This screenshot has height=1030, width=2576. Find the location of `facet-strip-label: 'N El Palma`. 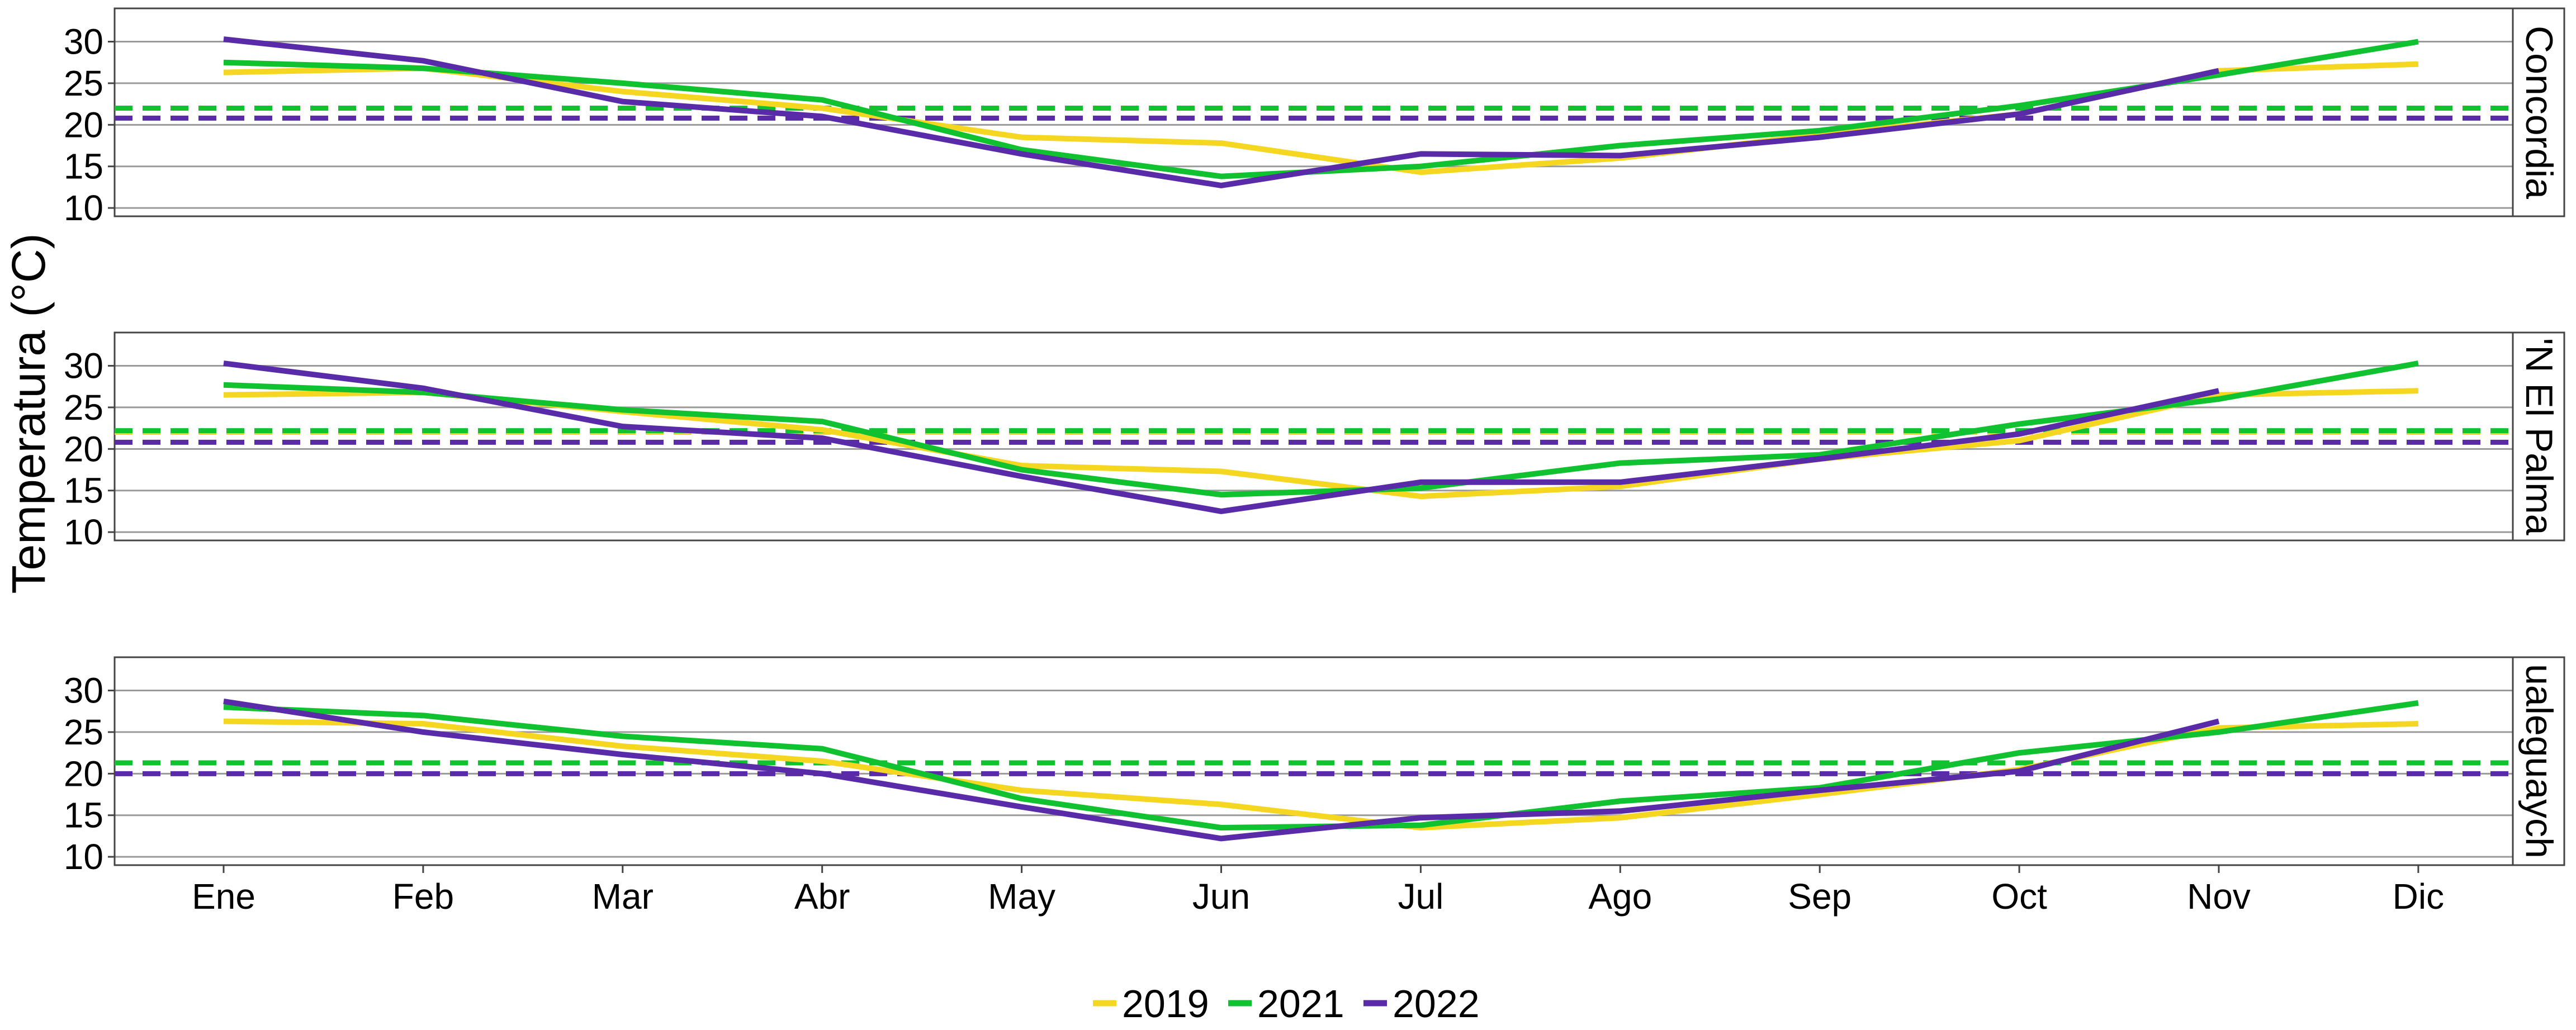

facet-strip-label: 'N El Palma is located at coordinates (2539, 437).